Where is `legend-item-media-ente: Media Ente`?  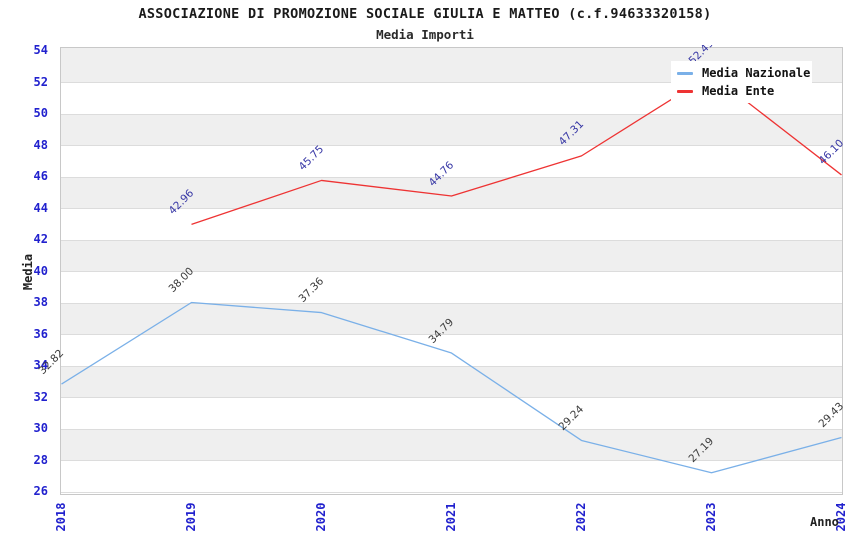
legend-item-media-ente: Media Ente is located at coordinates (744, 91).